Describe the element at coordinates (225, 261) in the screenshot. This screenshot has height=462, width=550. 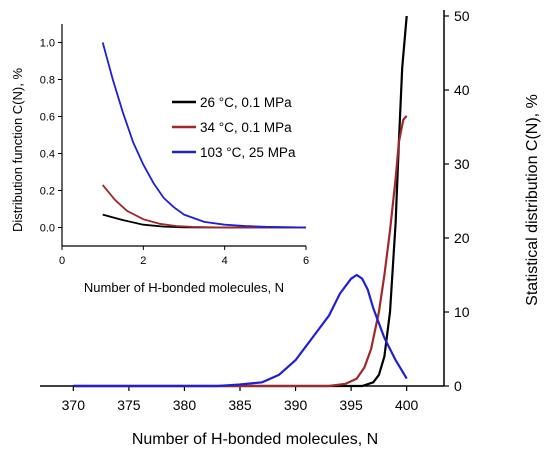
I see `inset-x-tick-label: 4` at that location.